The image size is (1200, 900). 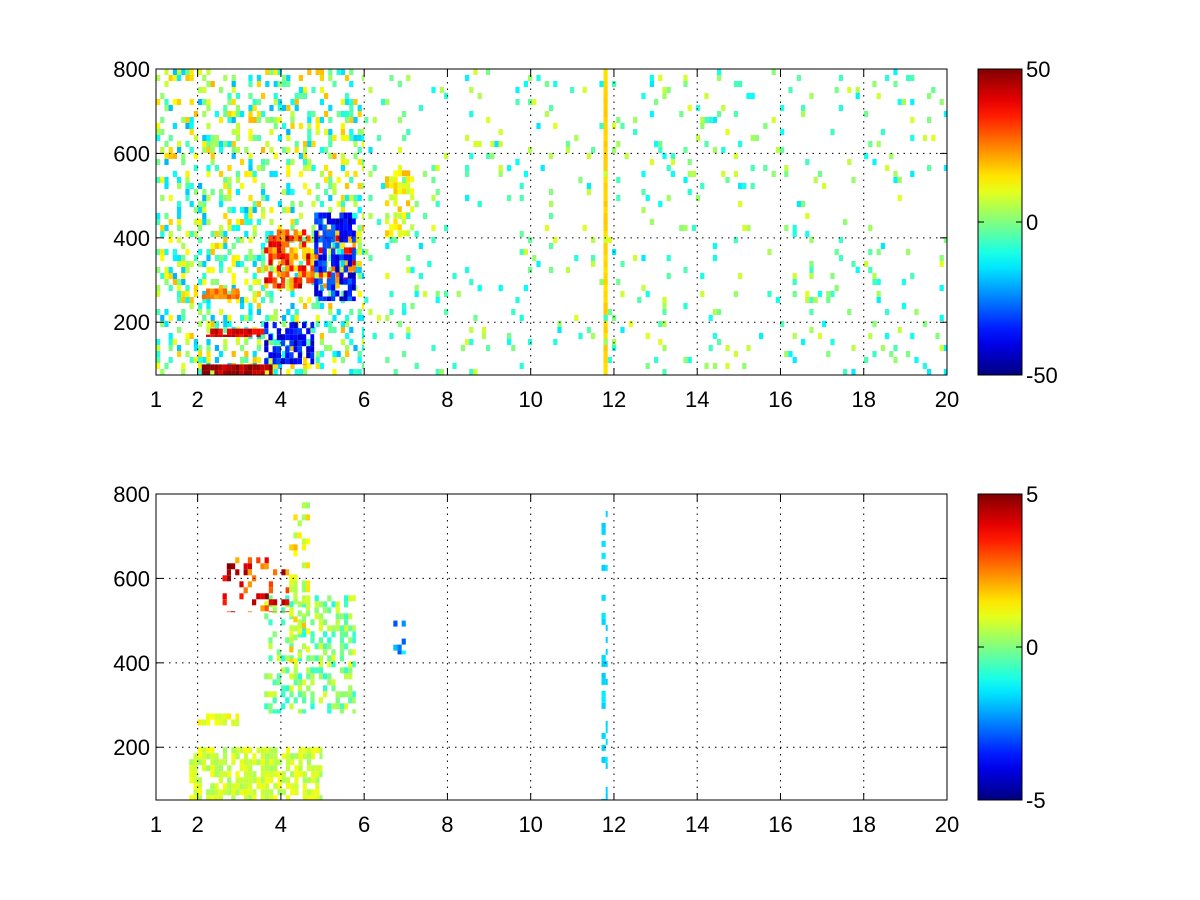 I want to click on colorbar-tick-label: 0, so click(x=1032, y=222).